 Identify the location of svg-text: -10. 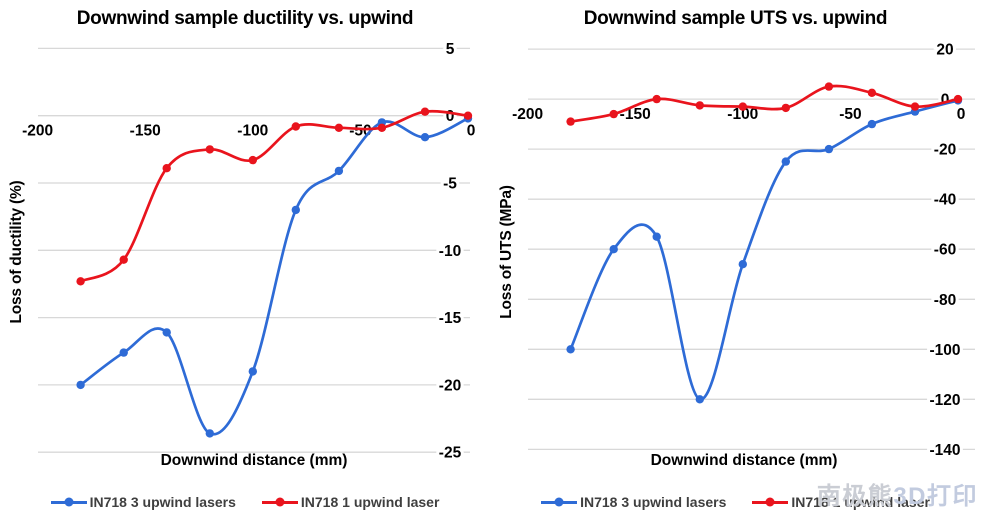
(450, 251).